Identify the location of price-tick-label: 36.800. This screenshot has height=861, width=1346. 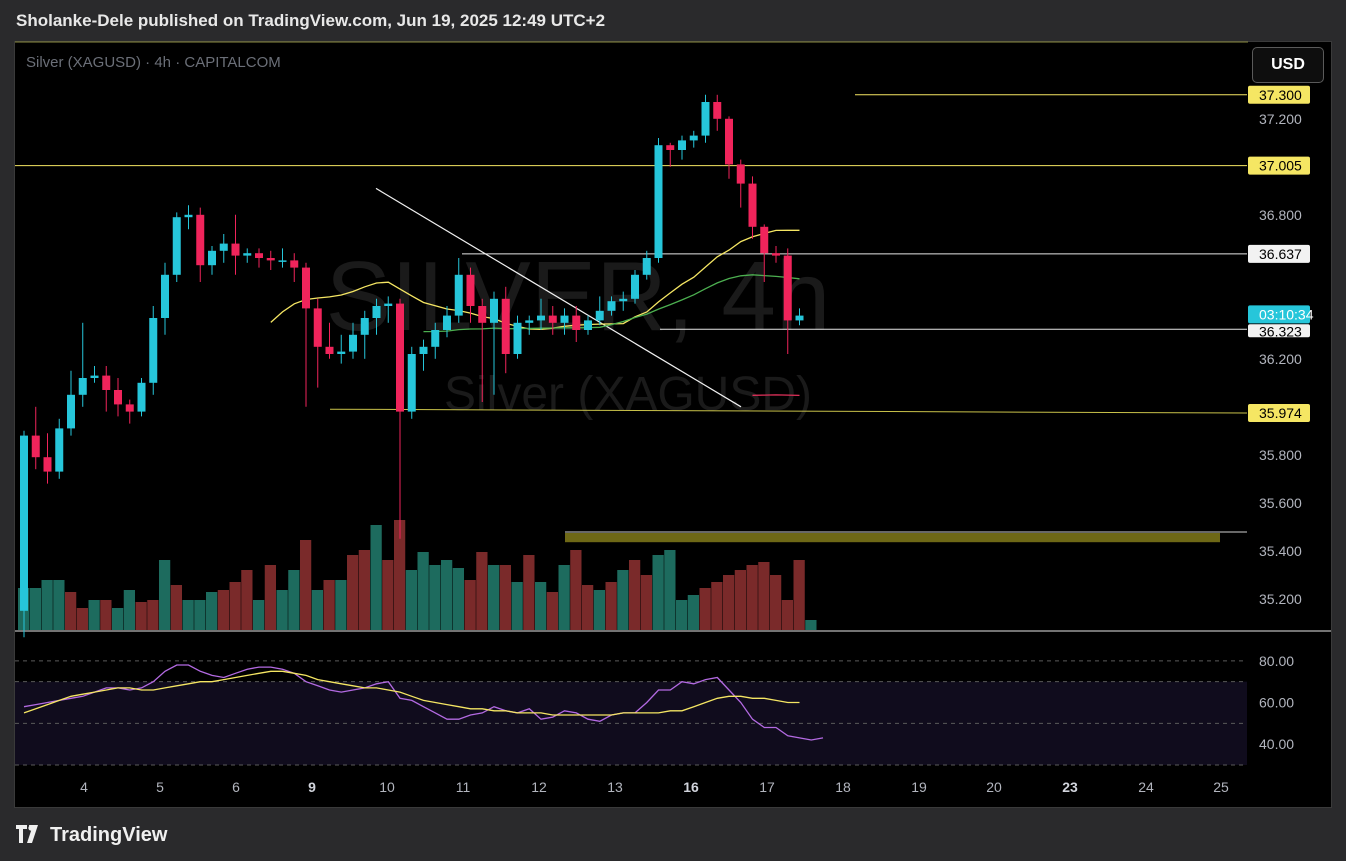
(1280, 215).